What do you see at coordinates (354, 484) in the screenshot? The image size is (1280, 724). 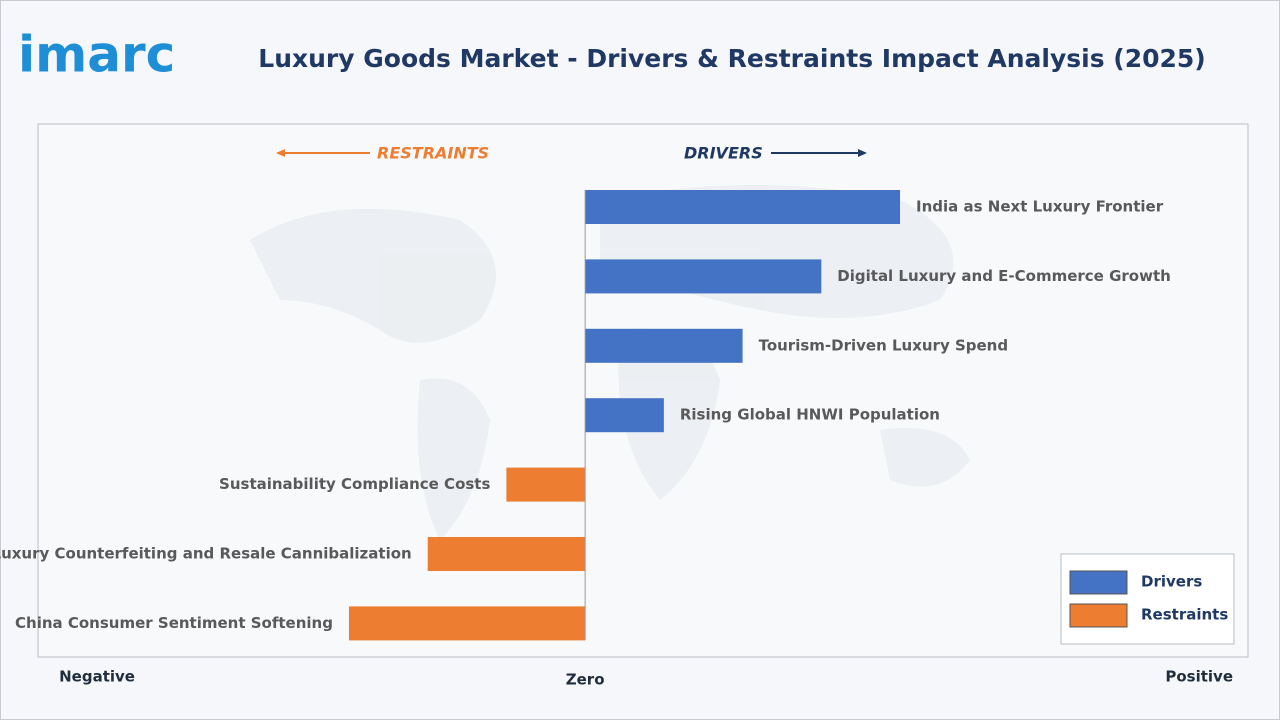 I see `category-label: Sustainability Compliance Costs` at bounding box center [354, 484].